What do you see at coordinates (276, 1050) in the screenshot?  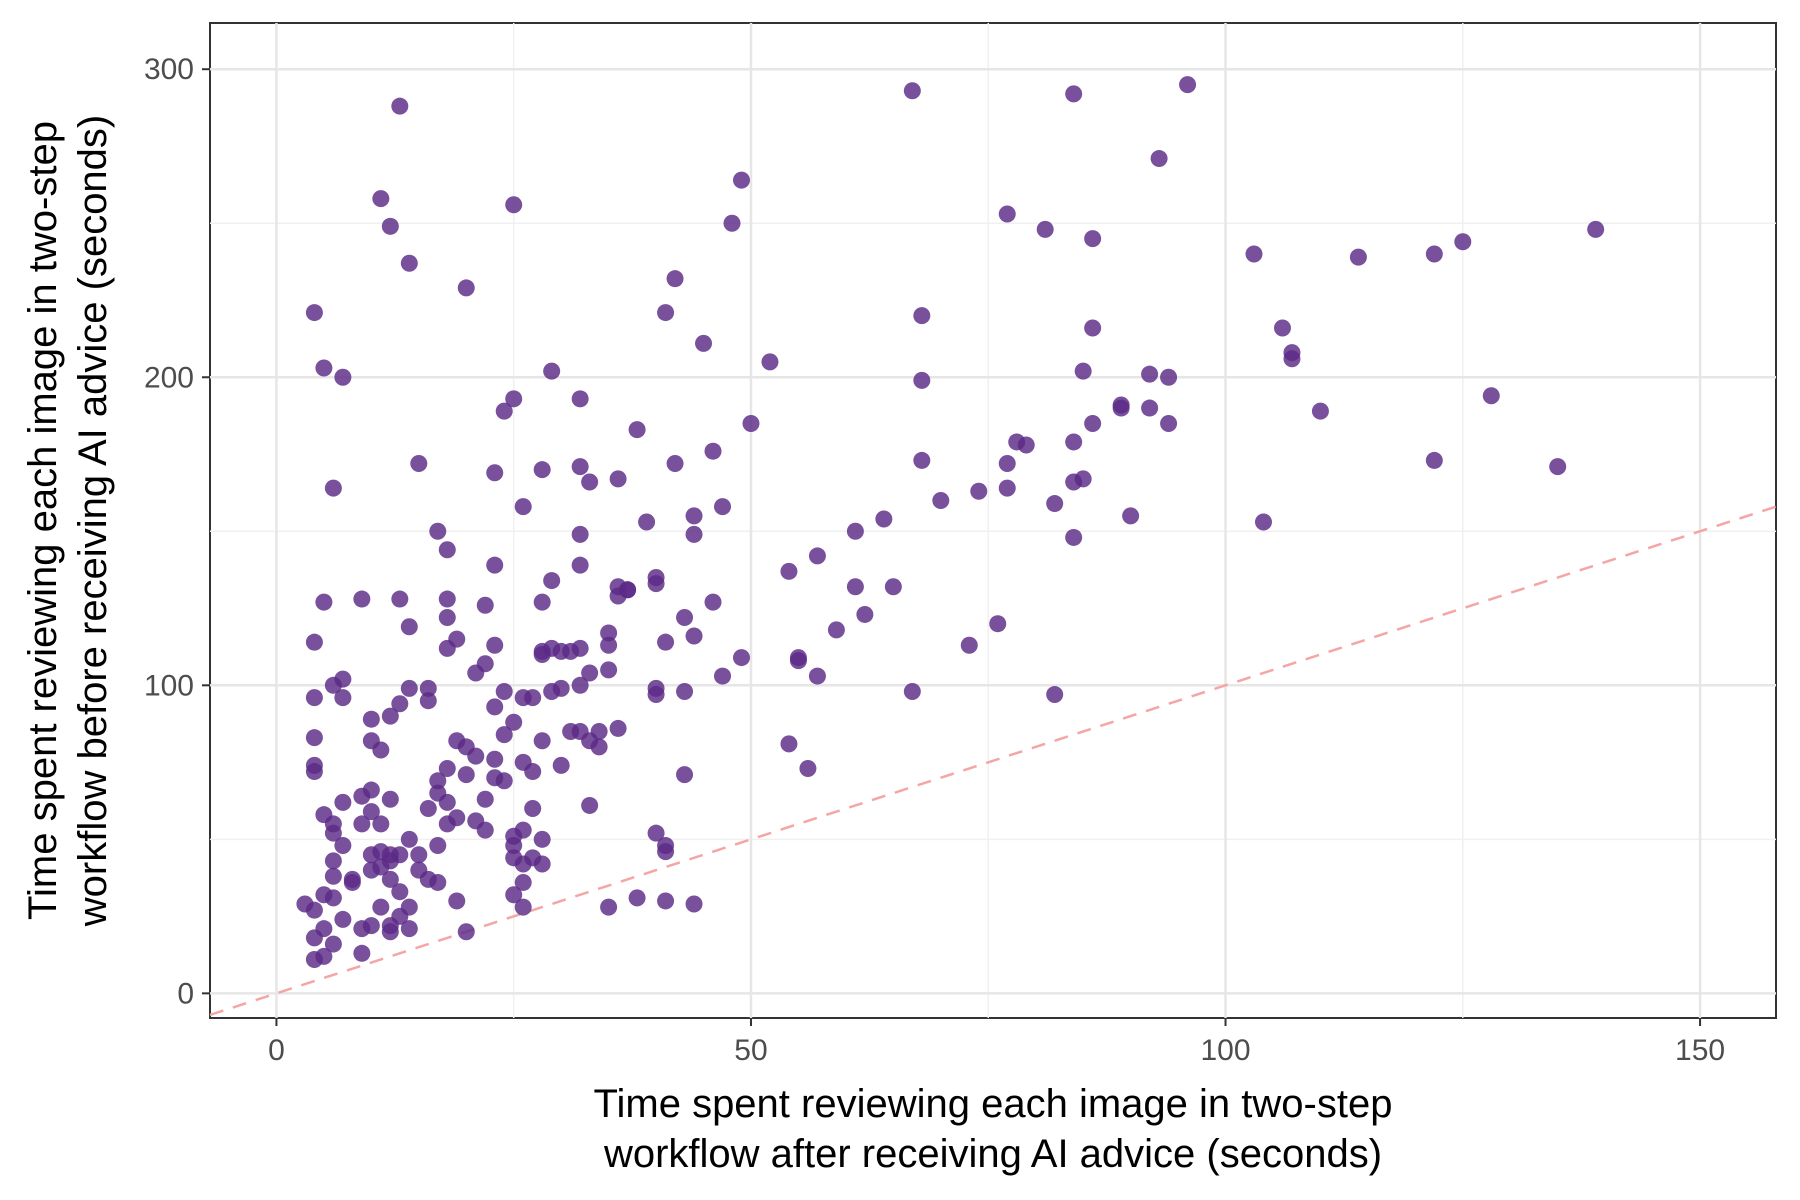 I see `x-tick-label: 0` at bounding box center [276, 1050].